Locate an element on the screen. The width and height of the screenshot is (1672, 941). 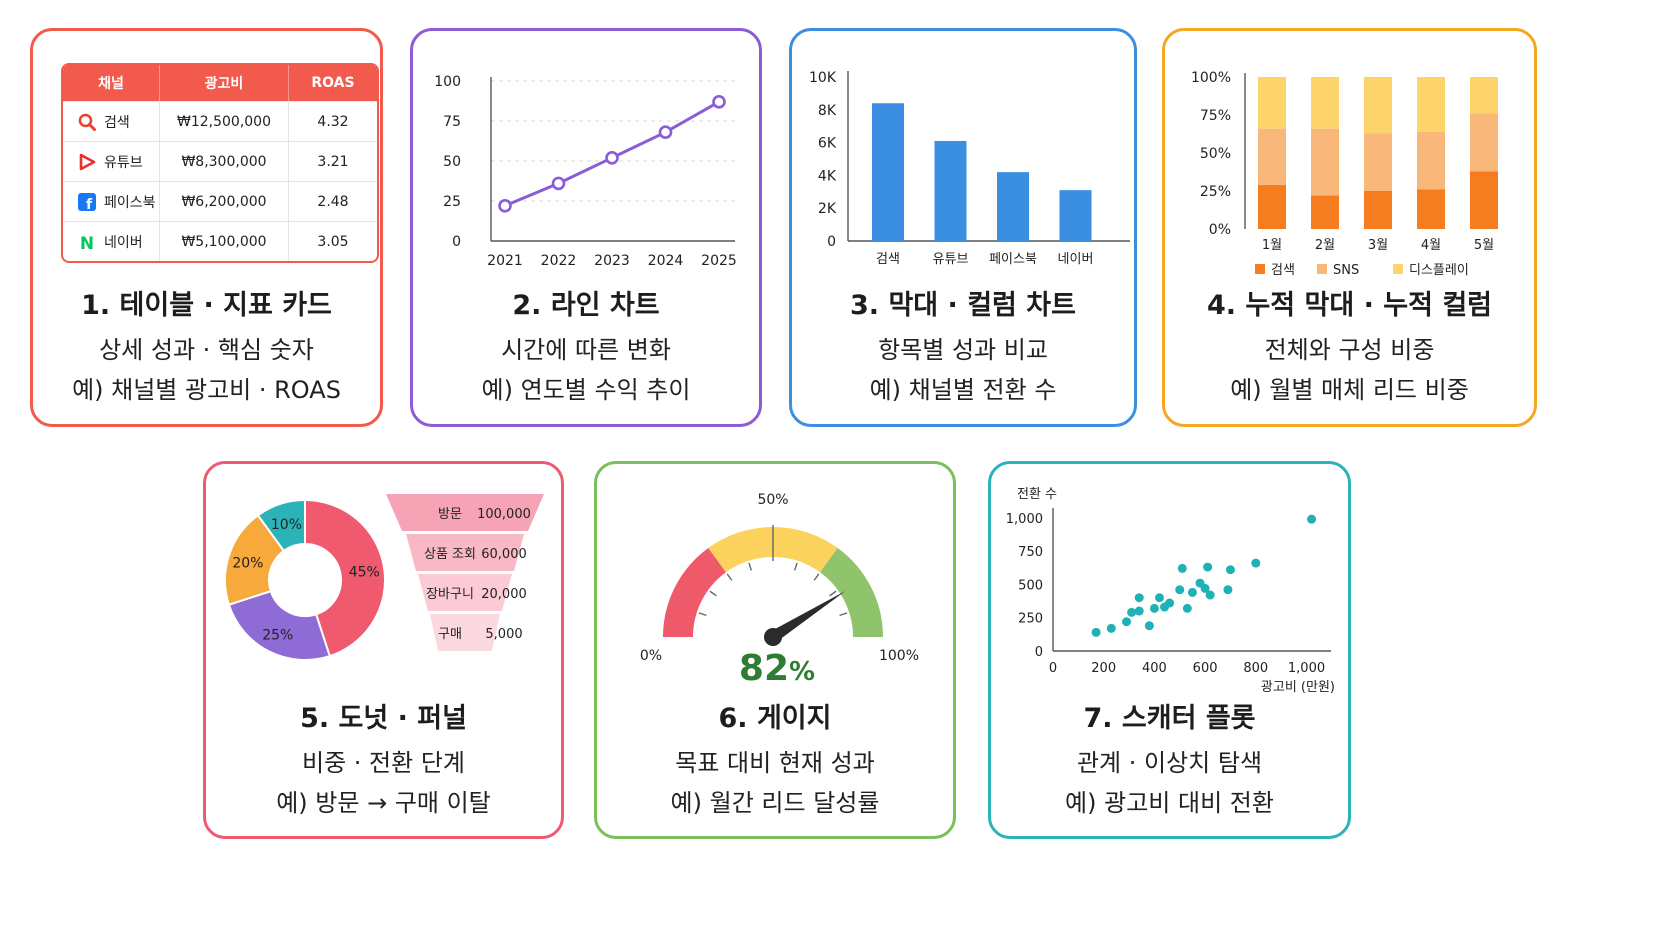
y-tick-label: 6K is located at coordinates (827, 144).